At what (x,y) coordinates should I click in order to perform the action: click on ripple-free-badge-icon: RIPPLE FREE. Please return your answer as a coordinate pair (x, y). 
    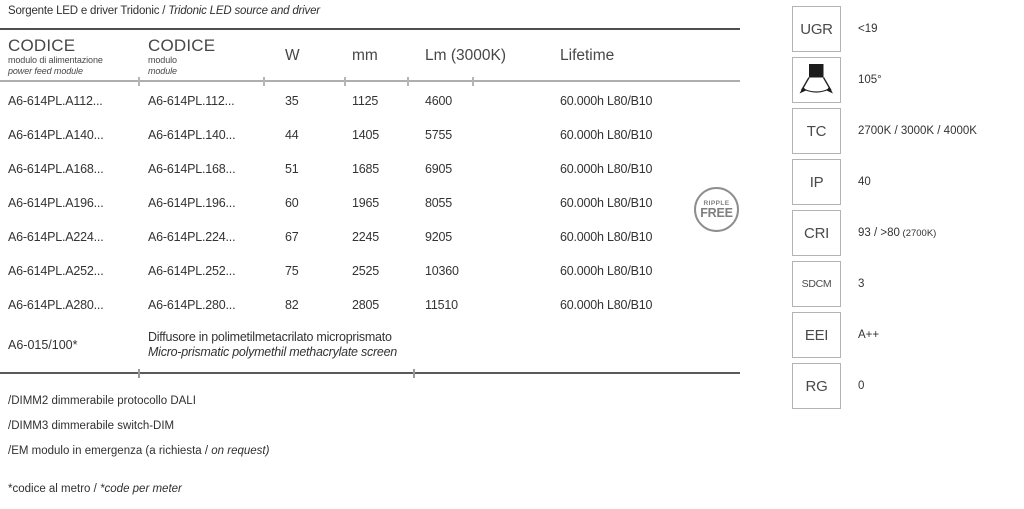
    Looking at the image, I should click on (716, 209).